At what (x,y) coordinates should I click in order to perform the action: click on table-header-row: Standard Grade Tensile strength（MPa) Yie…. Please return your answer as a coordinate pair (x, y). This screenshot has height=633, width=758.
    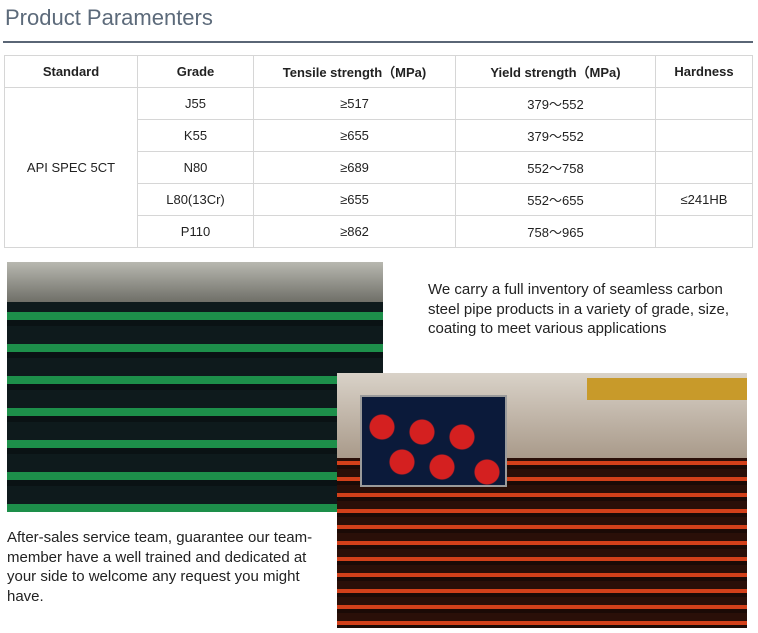
    Looking at the image, I should click on (378, 71).